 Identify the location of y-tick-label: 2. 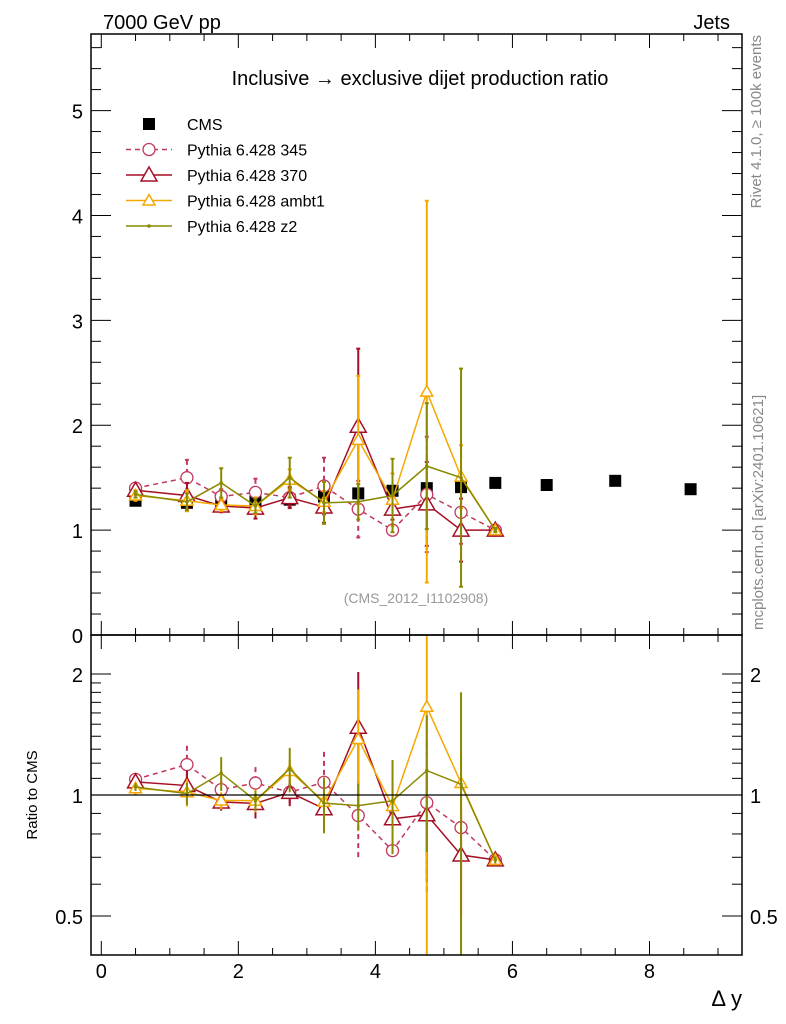
(77, 427).